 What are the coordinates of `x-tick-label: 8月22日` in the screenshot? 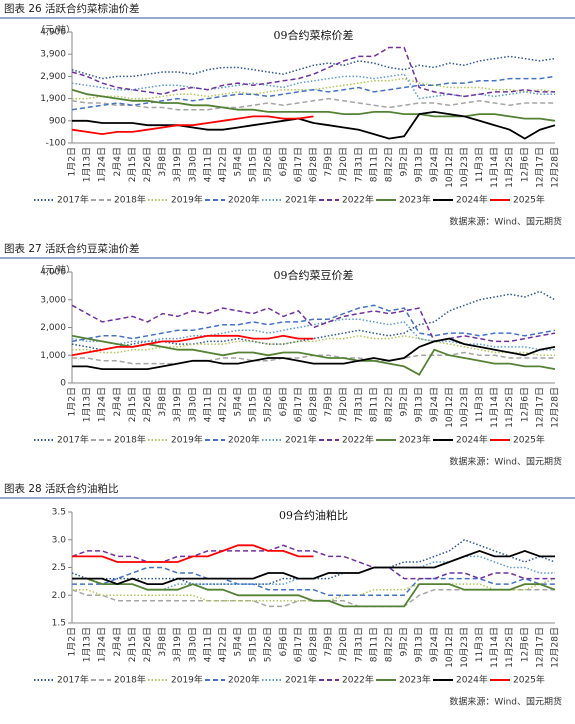 It's located at (388, 404).